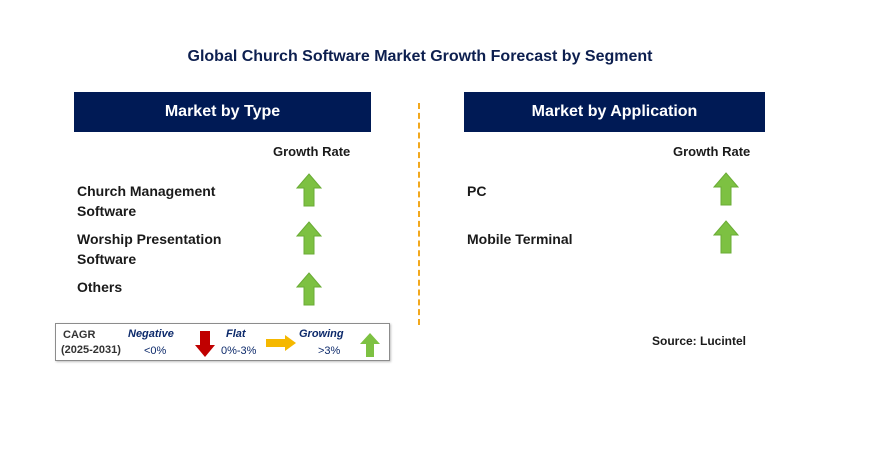  I want to click on type-row-others: Others, so click(99, 287).